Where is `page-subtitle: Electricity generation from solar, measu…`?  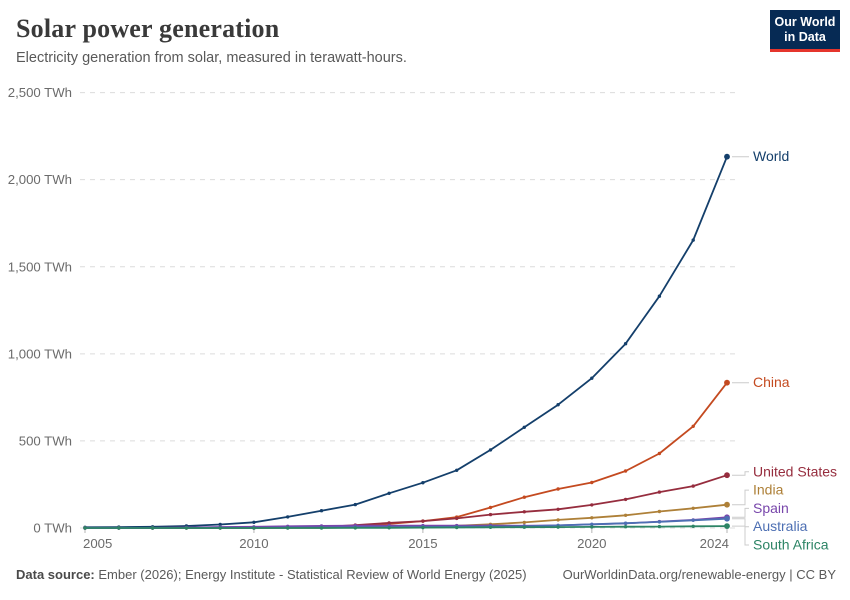
page-subtitle: Electricity generation from solar, measu… is located at coordinates (211, 58).